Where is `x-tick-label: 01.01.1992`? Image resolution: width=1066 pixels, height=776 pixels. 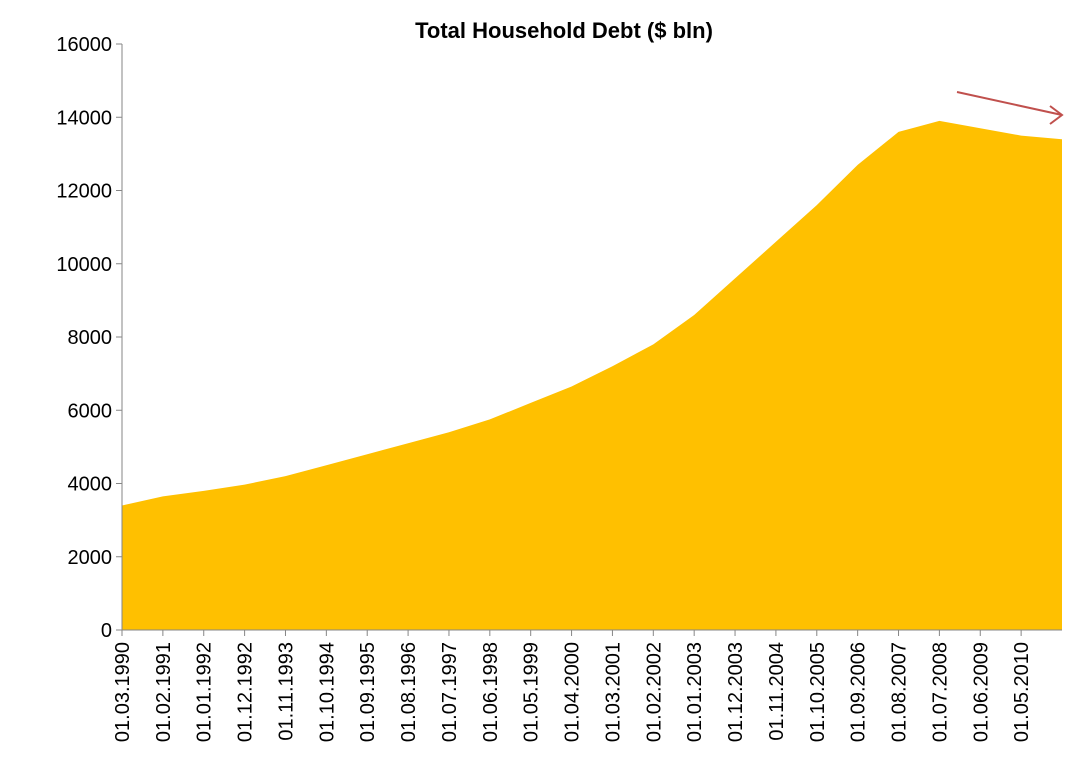
x-tick-label: 01.01.1992 is located at coordinates (205, 692).